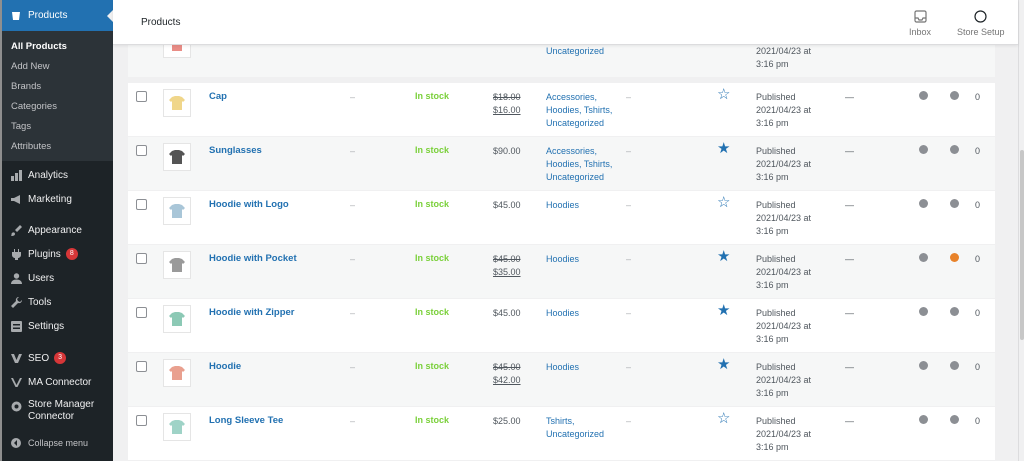 The width and height of the screenshot is (1024, 461). Describe the element at coordinates (31, 146) in the screenshot. I see `submenu-attributes: Attributes` at that location.